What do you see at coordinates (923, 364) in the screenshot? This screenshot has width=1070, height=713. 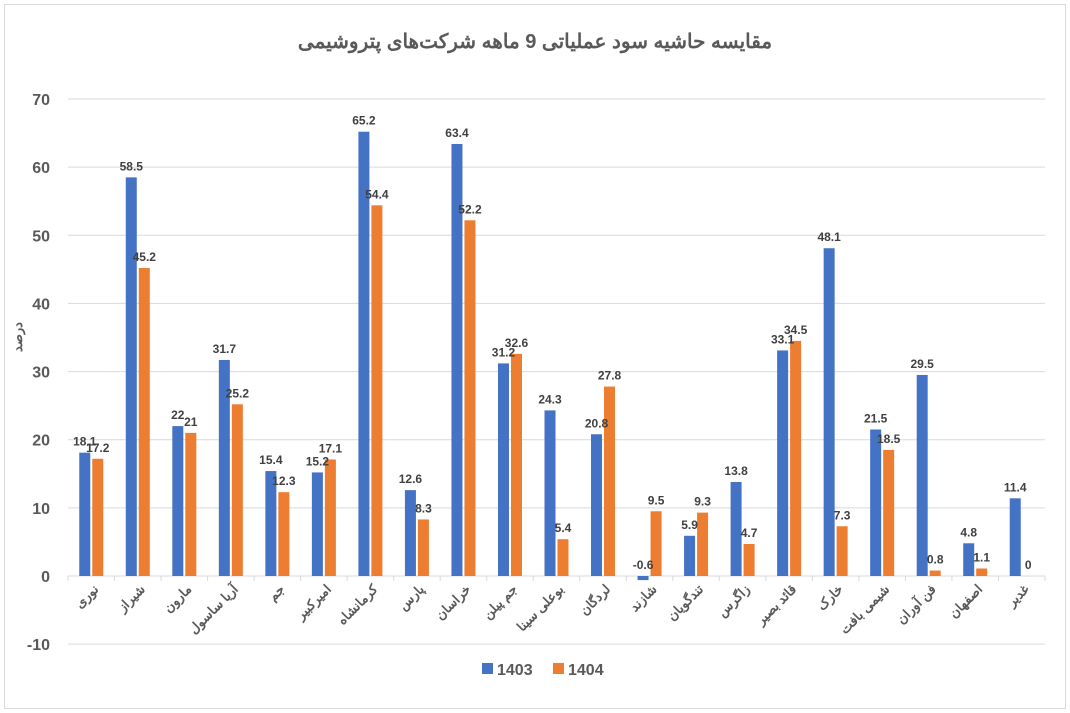 I see `data-label: 29.5` at bounding box center [923, 364].